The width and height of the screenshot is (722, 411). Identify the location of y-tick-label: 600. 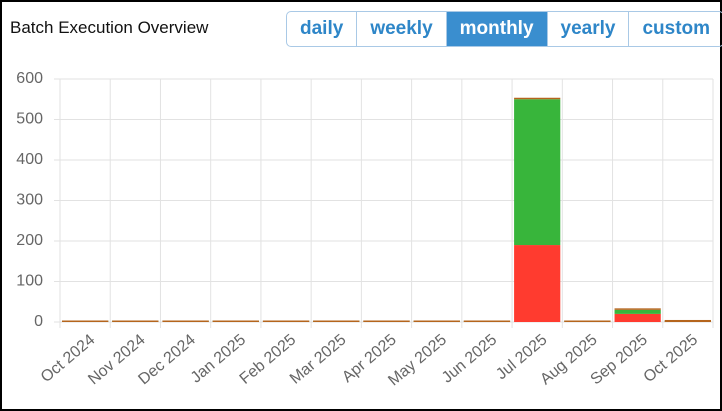
(29, 78).